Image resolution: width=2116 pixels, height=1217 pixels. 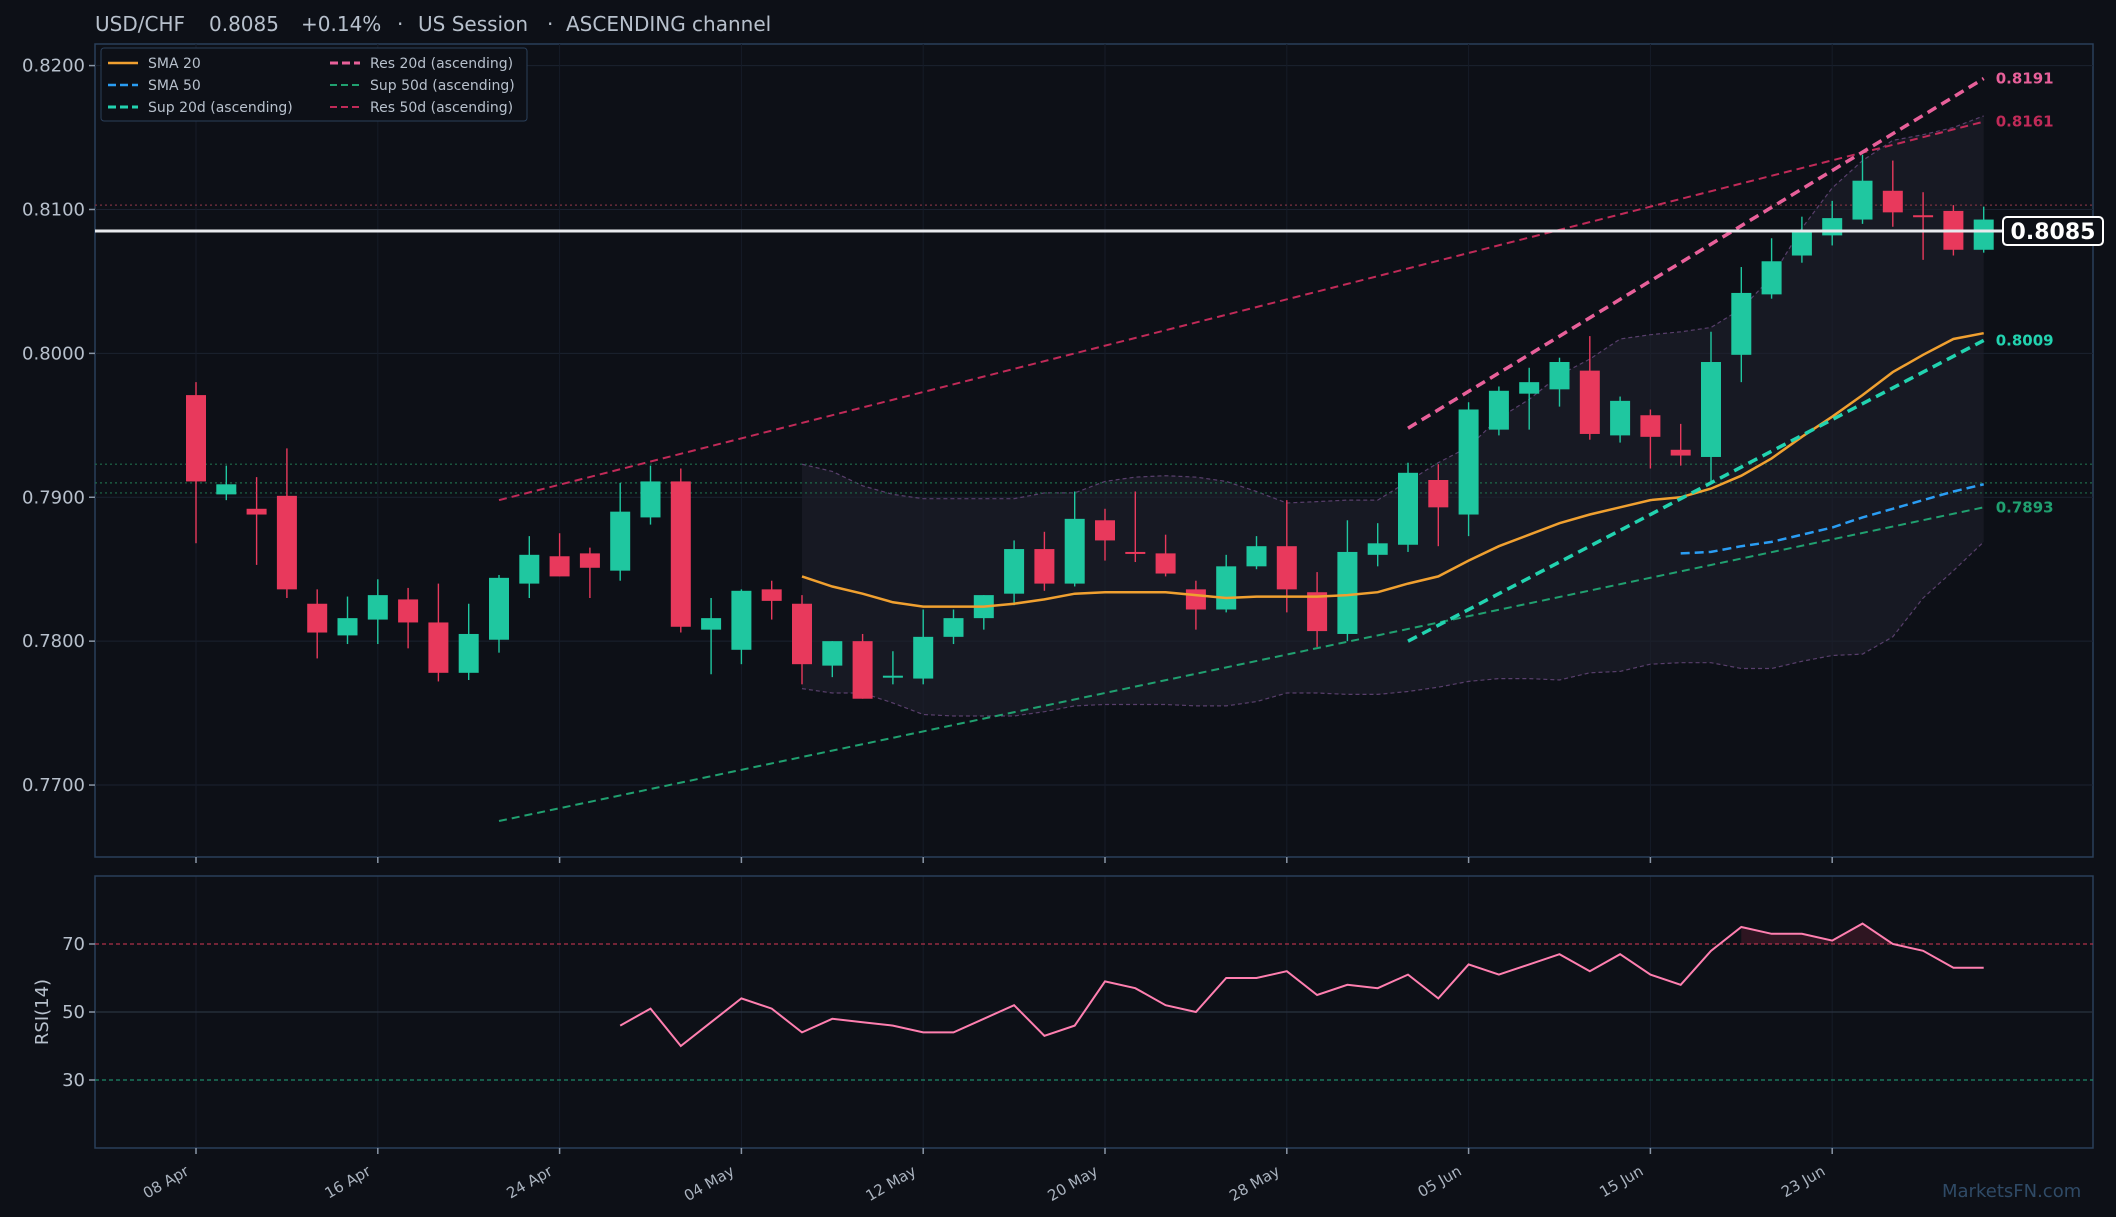 What do you see at coordinates (220, 108) in the screenshot?
I see `legend-label: Sup 20d (ascending)` at bounding box center [220, 108].